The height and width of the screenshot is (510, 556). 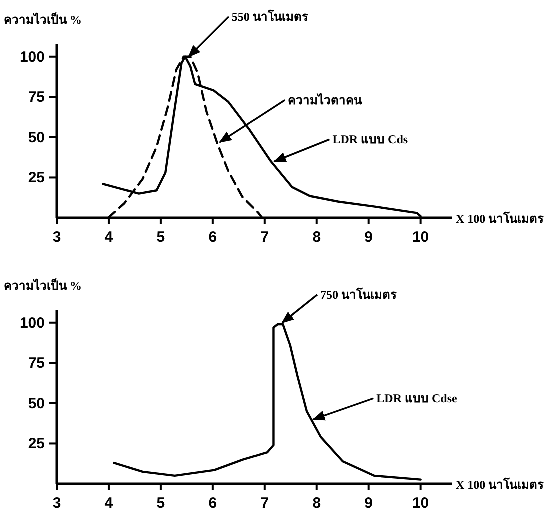 What do you see at coordinates (270, 16) in the screenshot?
I see `annotation: 550 นาโนเมตร` at bounding box center [270, 16].